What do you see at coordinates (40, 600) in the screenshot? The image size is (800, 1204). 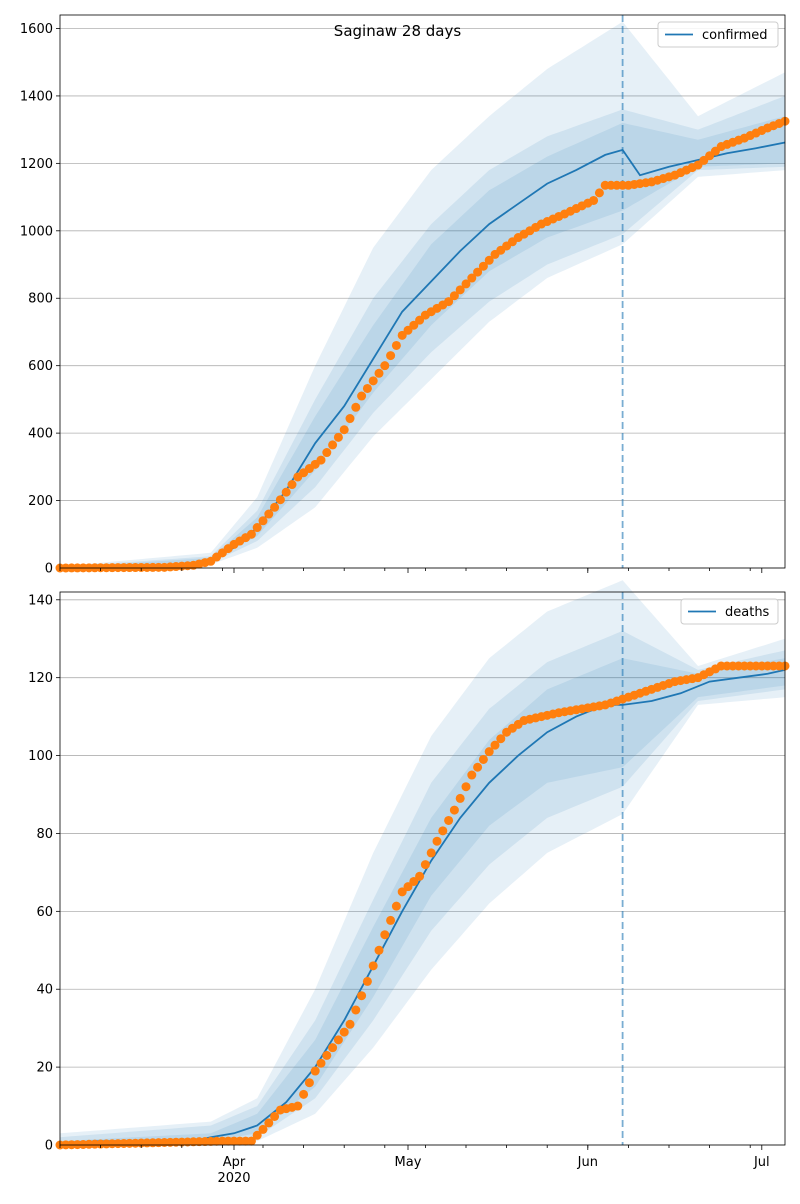 I see `y-tick-label: 140` at bounding box center [40, 600].